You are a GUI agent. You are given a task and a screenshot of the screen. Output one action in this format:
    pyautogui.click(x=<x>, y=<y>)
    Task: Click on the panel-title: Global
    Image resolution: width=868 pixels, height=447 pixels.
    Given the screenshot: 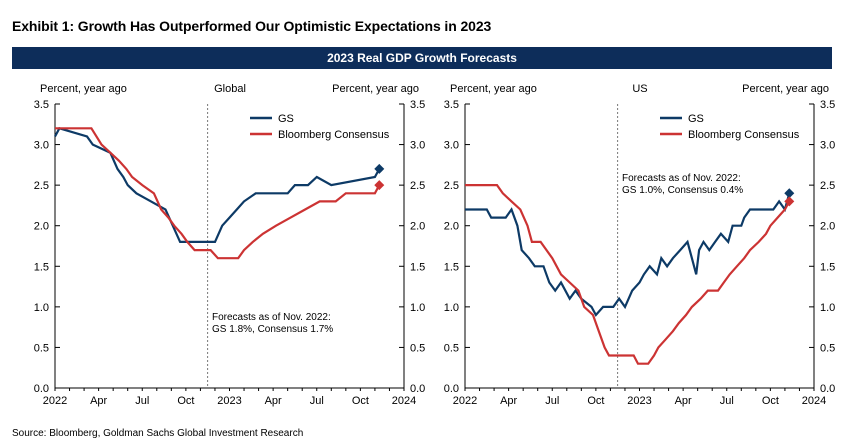 What is the action you would take?
    pyautogui.click(x=230, y=89)
    